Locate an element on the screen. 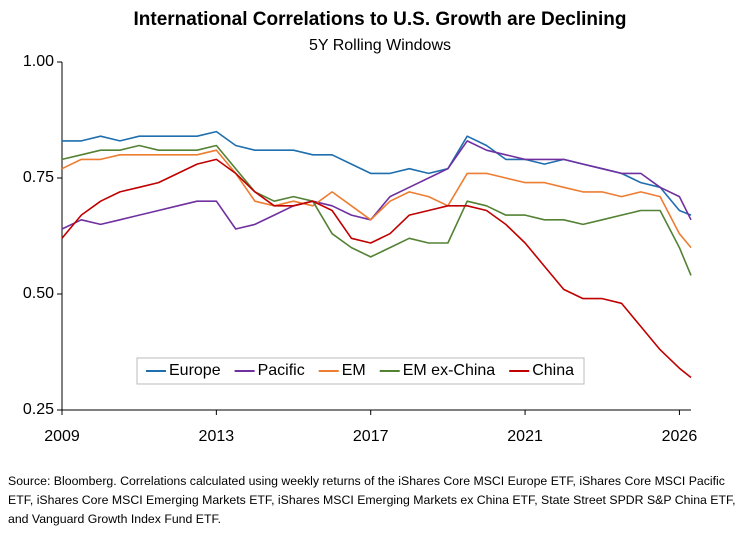 This screenshot has height=546, width=748. x-tick-label: 2013 is located at coordinates (217, 436).